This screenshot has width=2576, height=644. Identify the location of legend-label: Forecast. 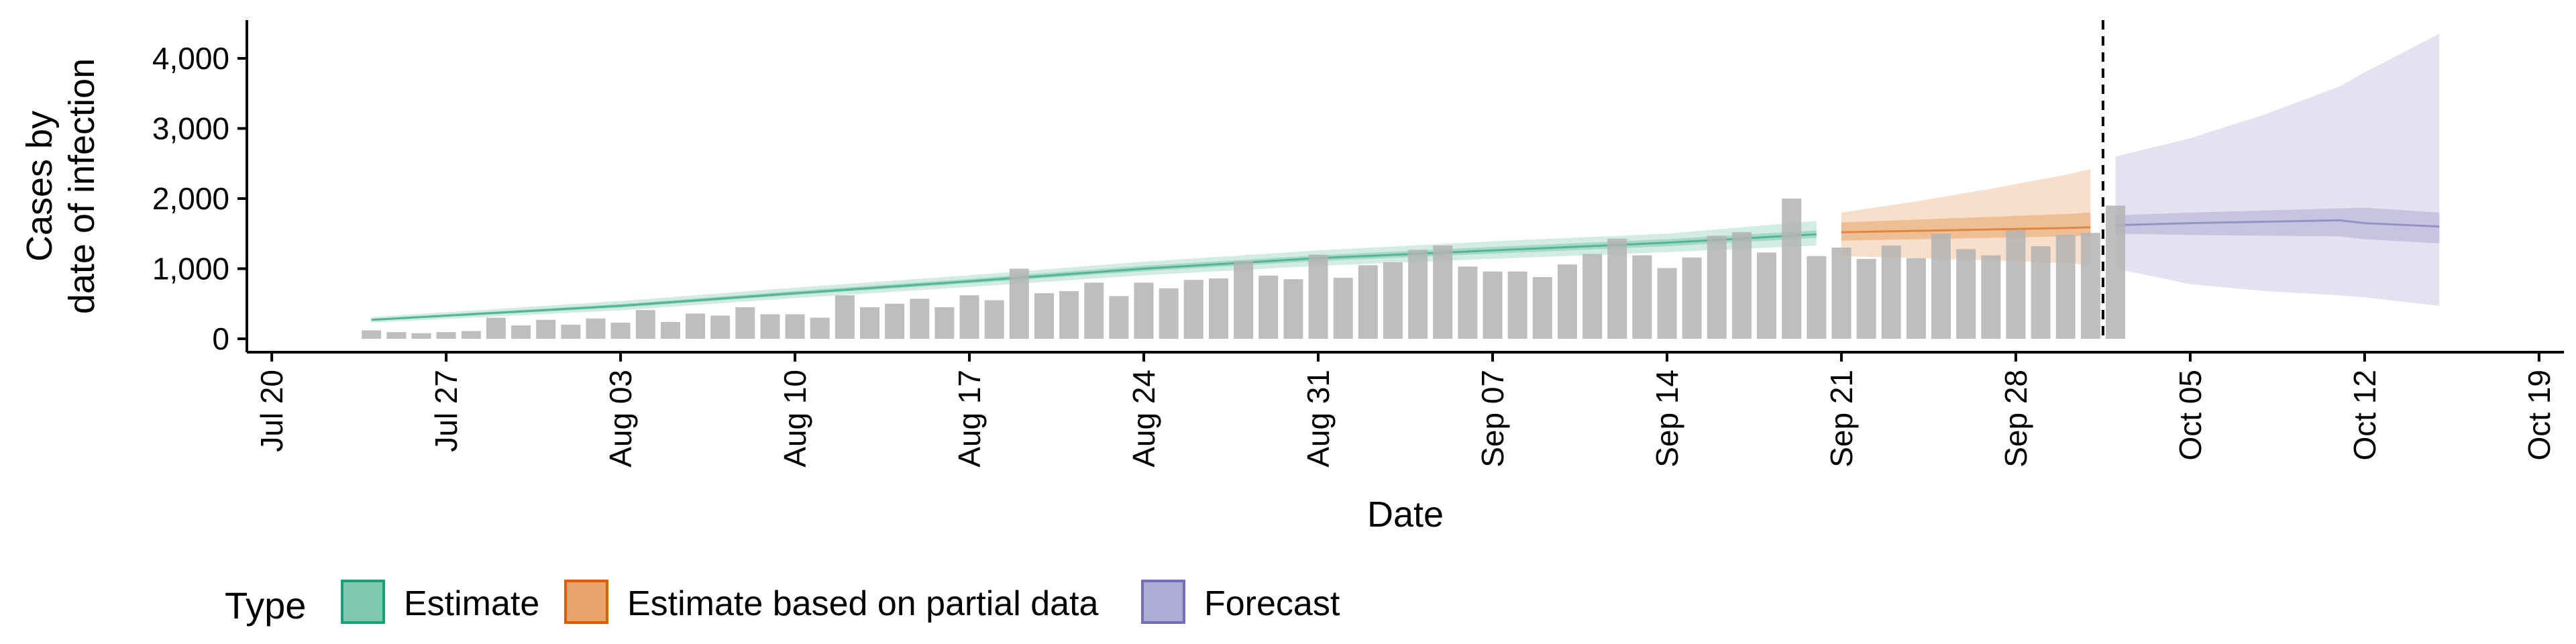
(1272, 603).